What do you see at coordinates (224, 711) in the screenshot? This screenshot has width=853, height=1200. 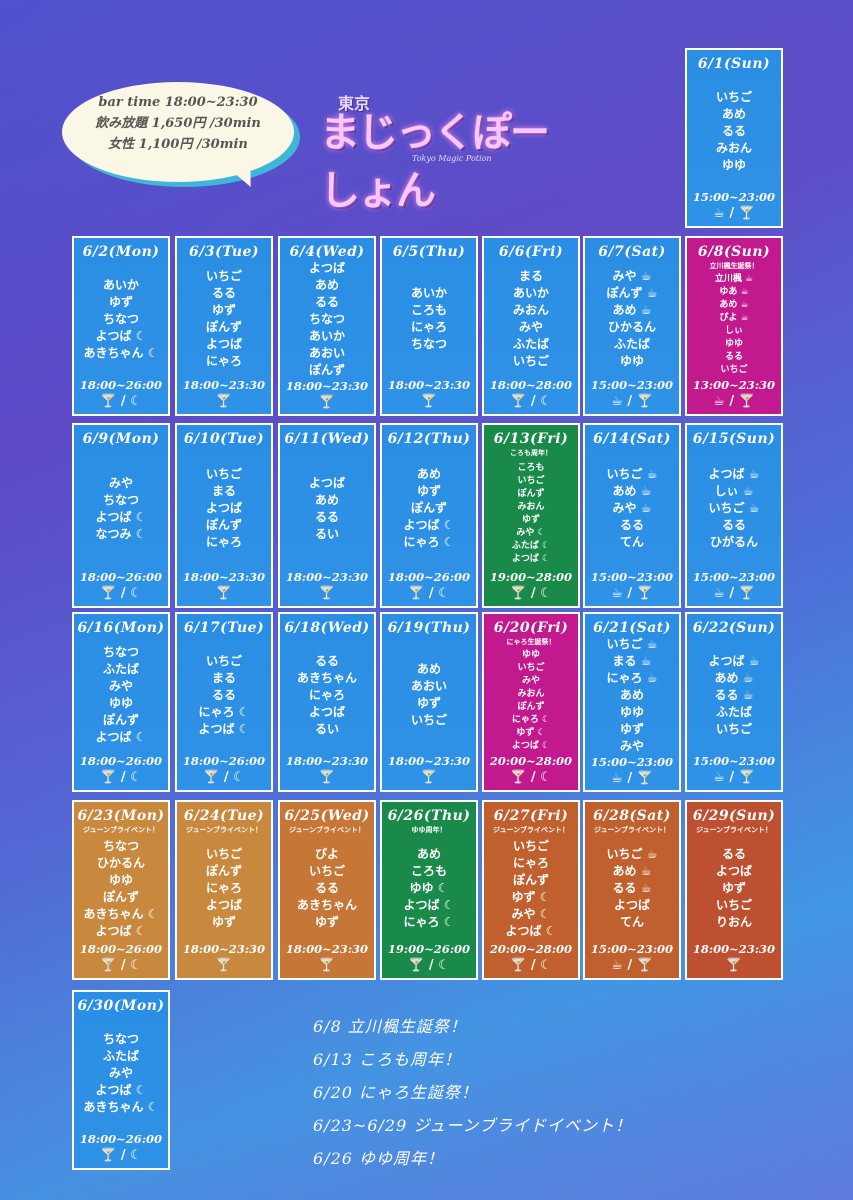 I see `cast-name: にゃろ ☾` at bounding box center [224, 711].